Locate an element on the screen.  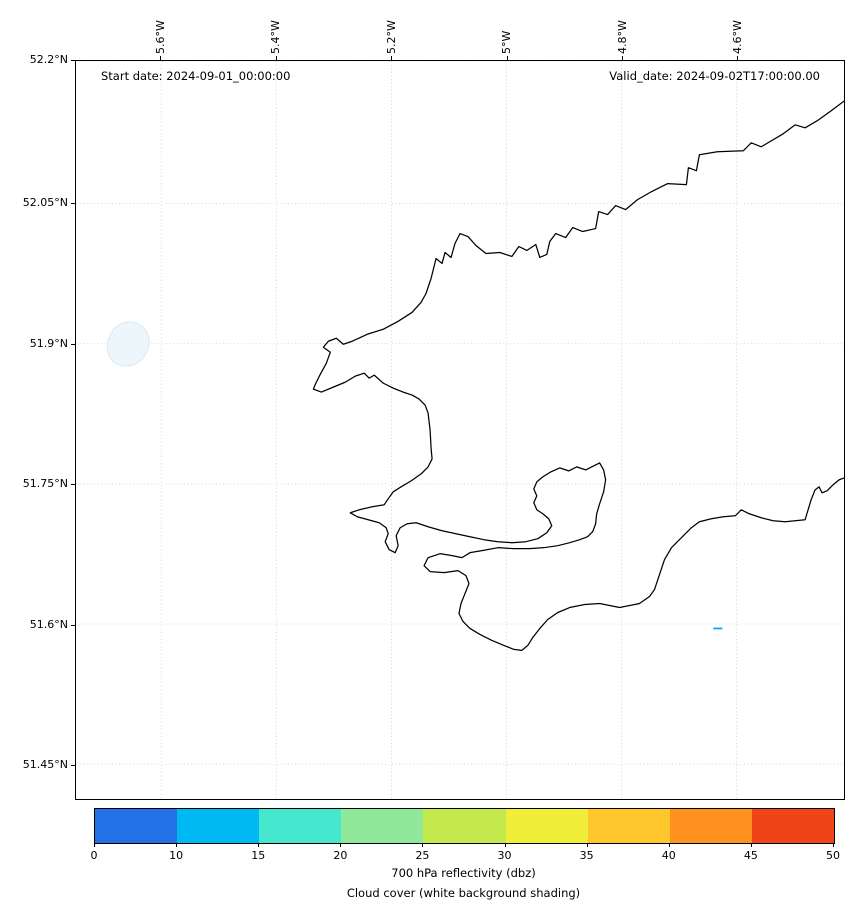
x-tick-label: 5.2°W is located at coordinates (391, 37).